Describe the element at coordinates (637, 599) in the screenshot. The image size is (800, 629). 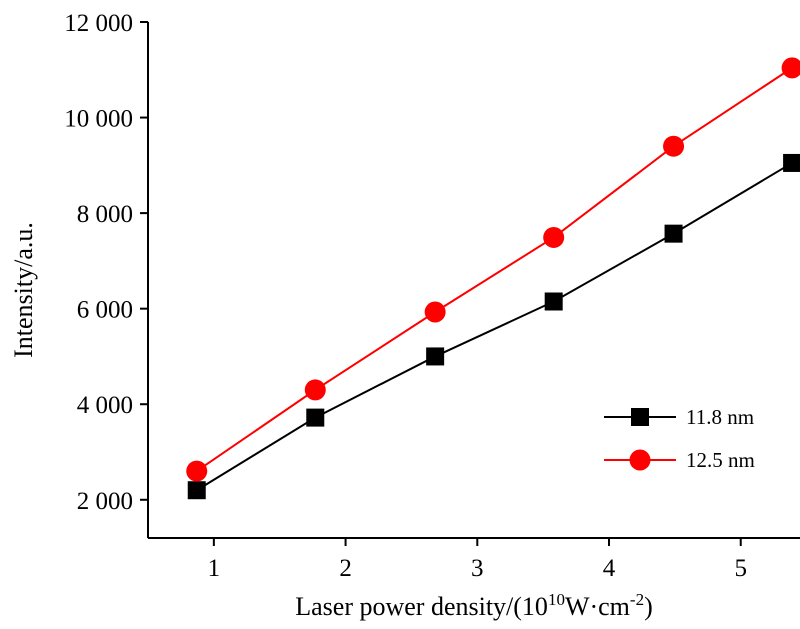
I see `x-axis-label-exponent: -2` at that location.